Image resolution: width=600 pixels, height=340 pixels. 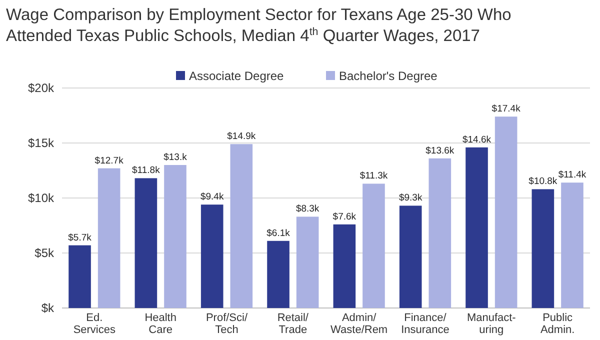 I want to click on x-tick-label: Manufact- uring, so click(x=491, y=324).